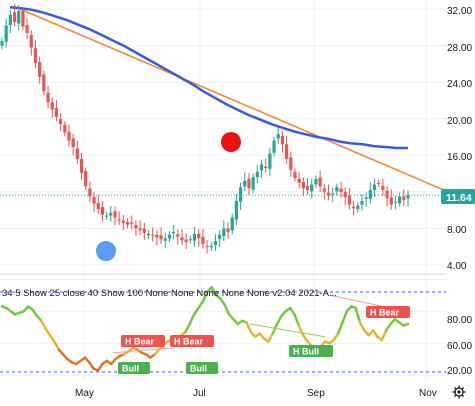 Image resolution: width=475 pixels, height=406 pixels. What do you see at coordinates (457, 266) in the screenshot?
I see `price-axis-label: 4.00` at bounding box center [457, 266].